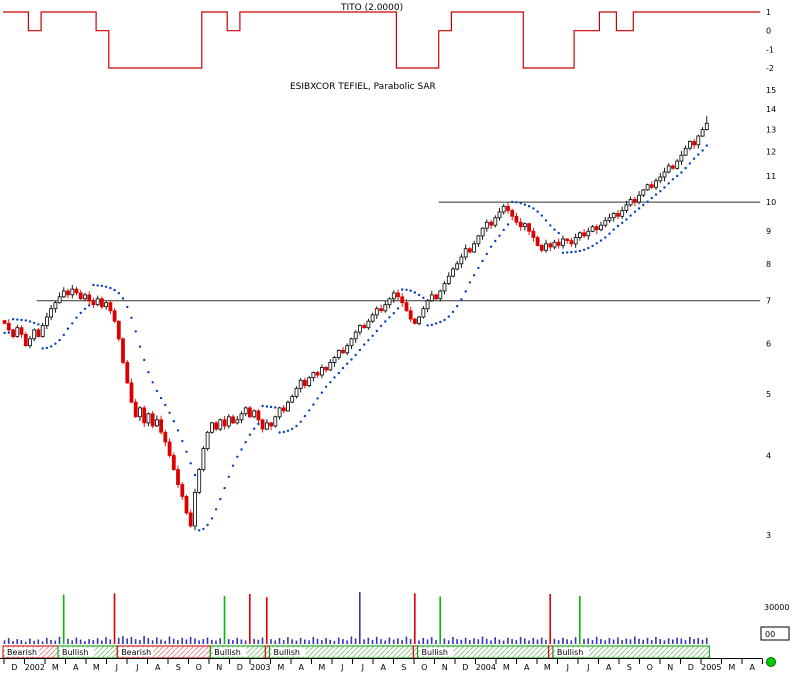  What do you see at coordinates (382, 40) in the screenshot?
I see `indicator-panel` at bounding box center [382, 40].